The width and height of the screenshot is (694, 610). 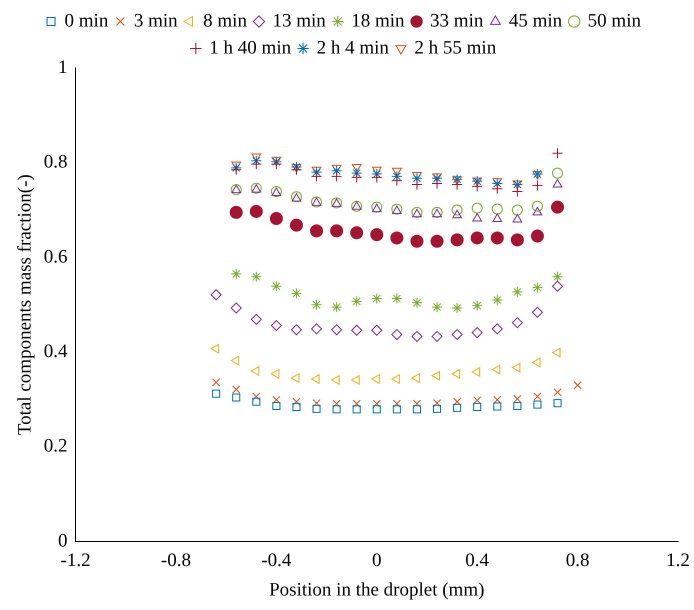 I want to click on x-axis-title: Position in the droplet (mm), so click(x=376, y=590).